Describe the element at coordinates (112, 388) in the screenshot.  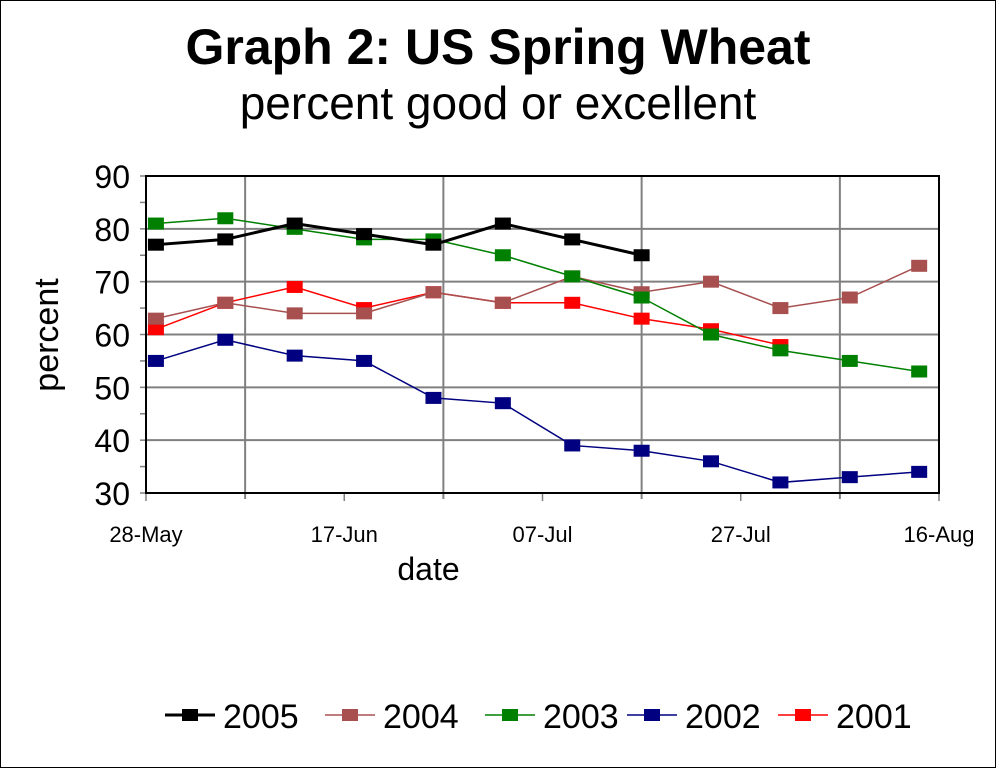
I see `y-tick-label: 50` at that location.